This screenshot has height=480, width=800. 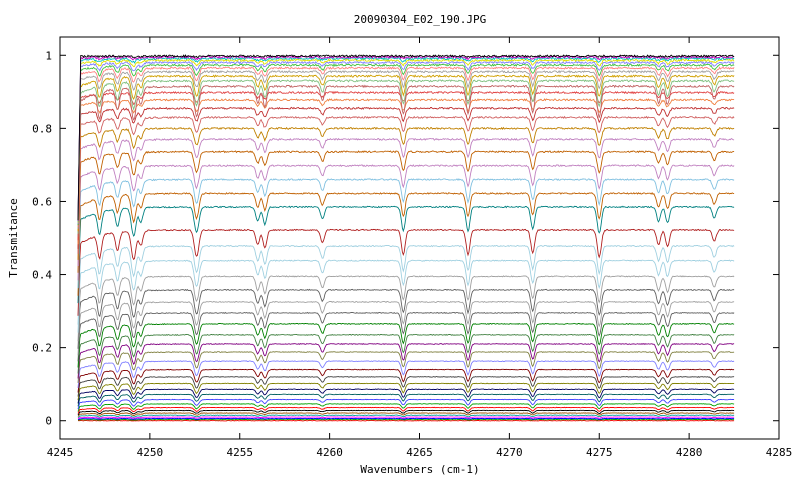 What do you see at coordinates (599, 452) in the screenshot?
I see `x-tick-label: 4275` at bounding box center [599, 452].